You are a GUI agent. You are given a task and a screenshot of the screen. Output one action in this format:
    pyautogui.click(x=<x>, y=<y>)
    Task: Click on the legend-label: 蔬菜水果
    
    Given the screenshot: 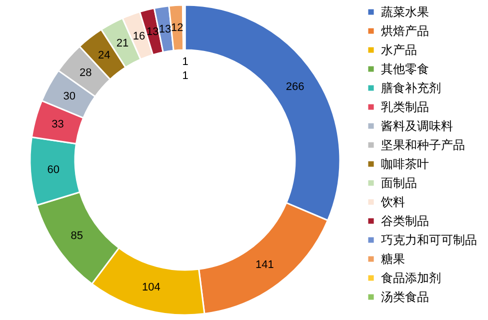 What is the action you would take?
    pyautogui.click(x=405, y=12)
    